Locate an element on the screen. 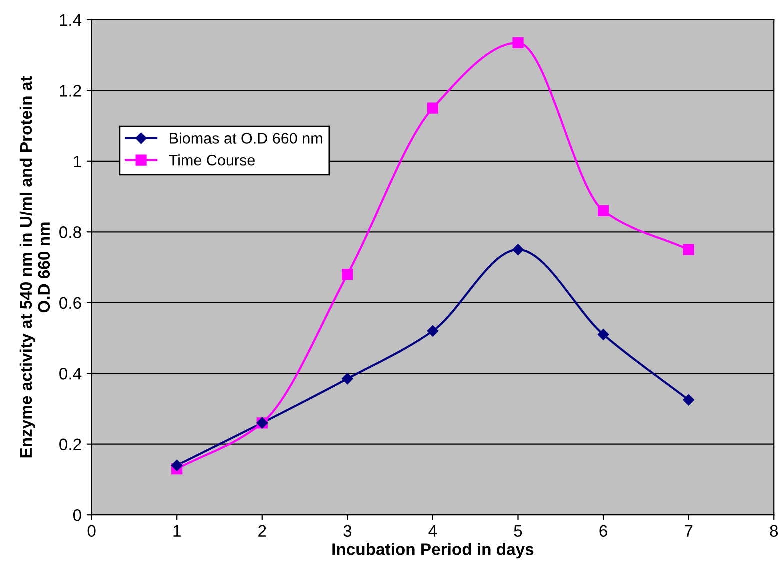 The width and height of the screenshot is (778, 586). y-tick-label: 0.4 is located at coordinates (71, 374).